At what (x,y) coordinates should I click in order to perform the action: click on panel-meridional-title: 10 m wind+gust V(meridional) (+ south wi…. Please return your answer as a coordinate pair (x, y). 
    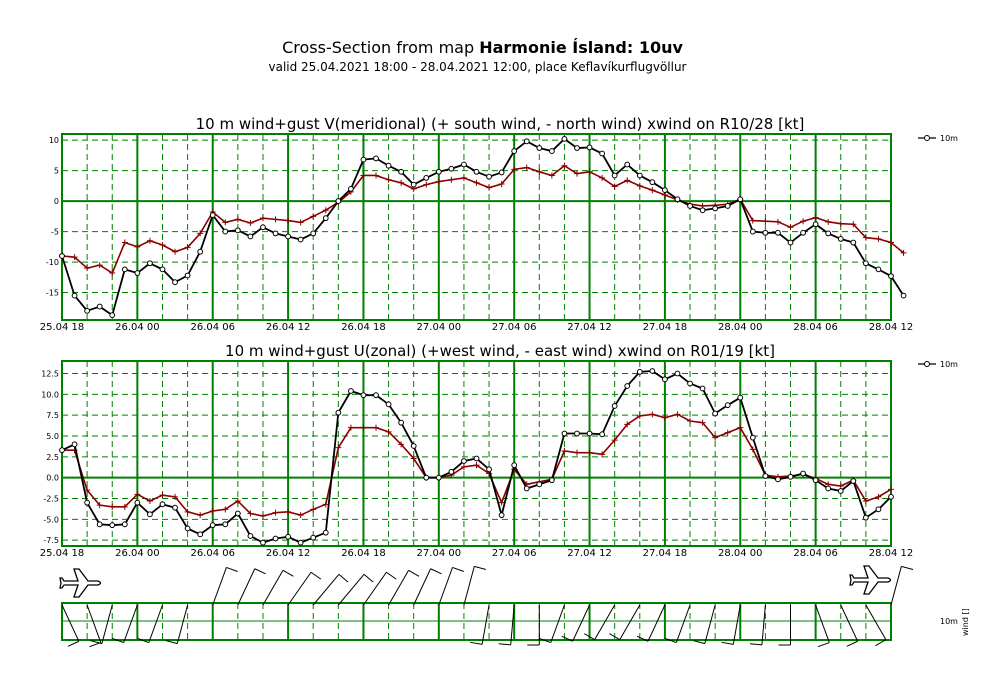
    Looking at the image, I should click on (500, 124).